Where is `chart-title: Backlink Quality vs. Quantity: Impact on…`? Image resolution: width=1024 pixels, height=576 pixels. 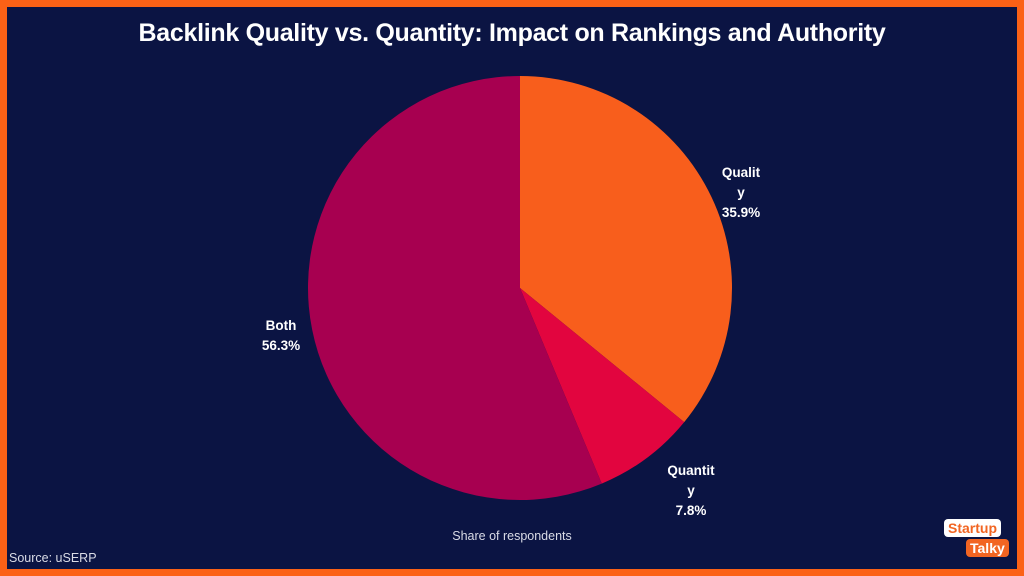
chart-title: Backlink Quality vs. Quantity: Impact on… is located at coordinates (512, 33).